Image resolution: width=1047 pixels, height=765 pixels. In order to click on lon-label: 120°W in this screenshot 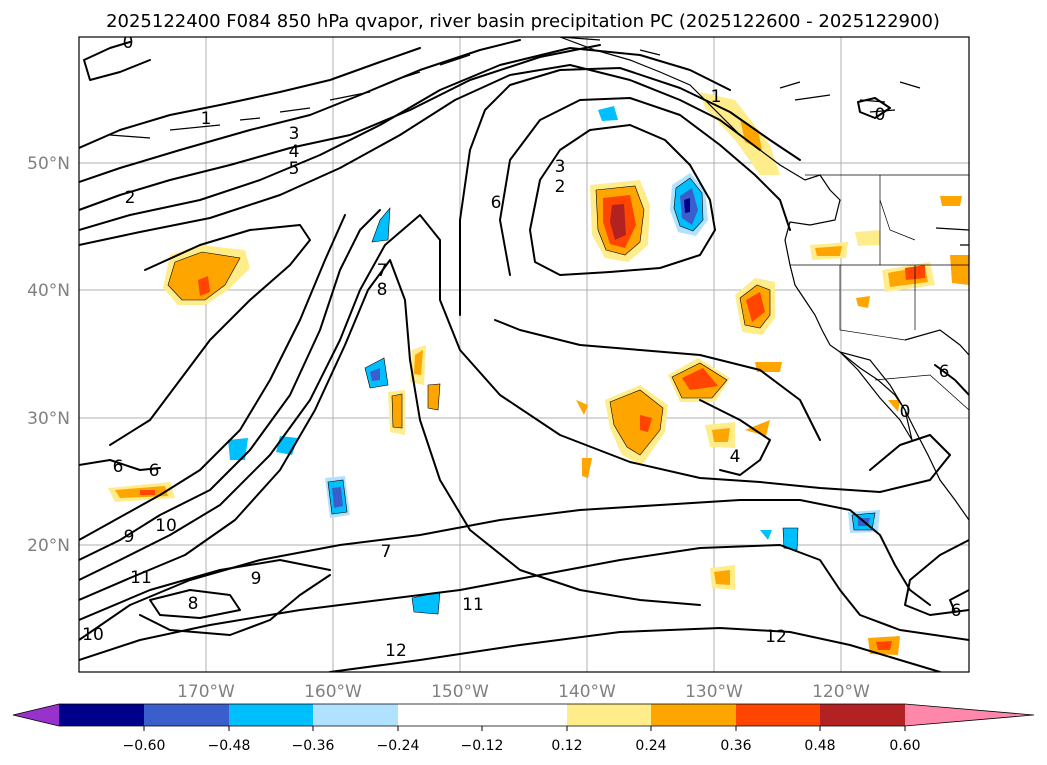, I will do `click(841, 692)`.